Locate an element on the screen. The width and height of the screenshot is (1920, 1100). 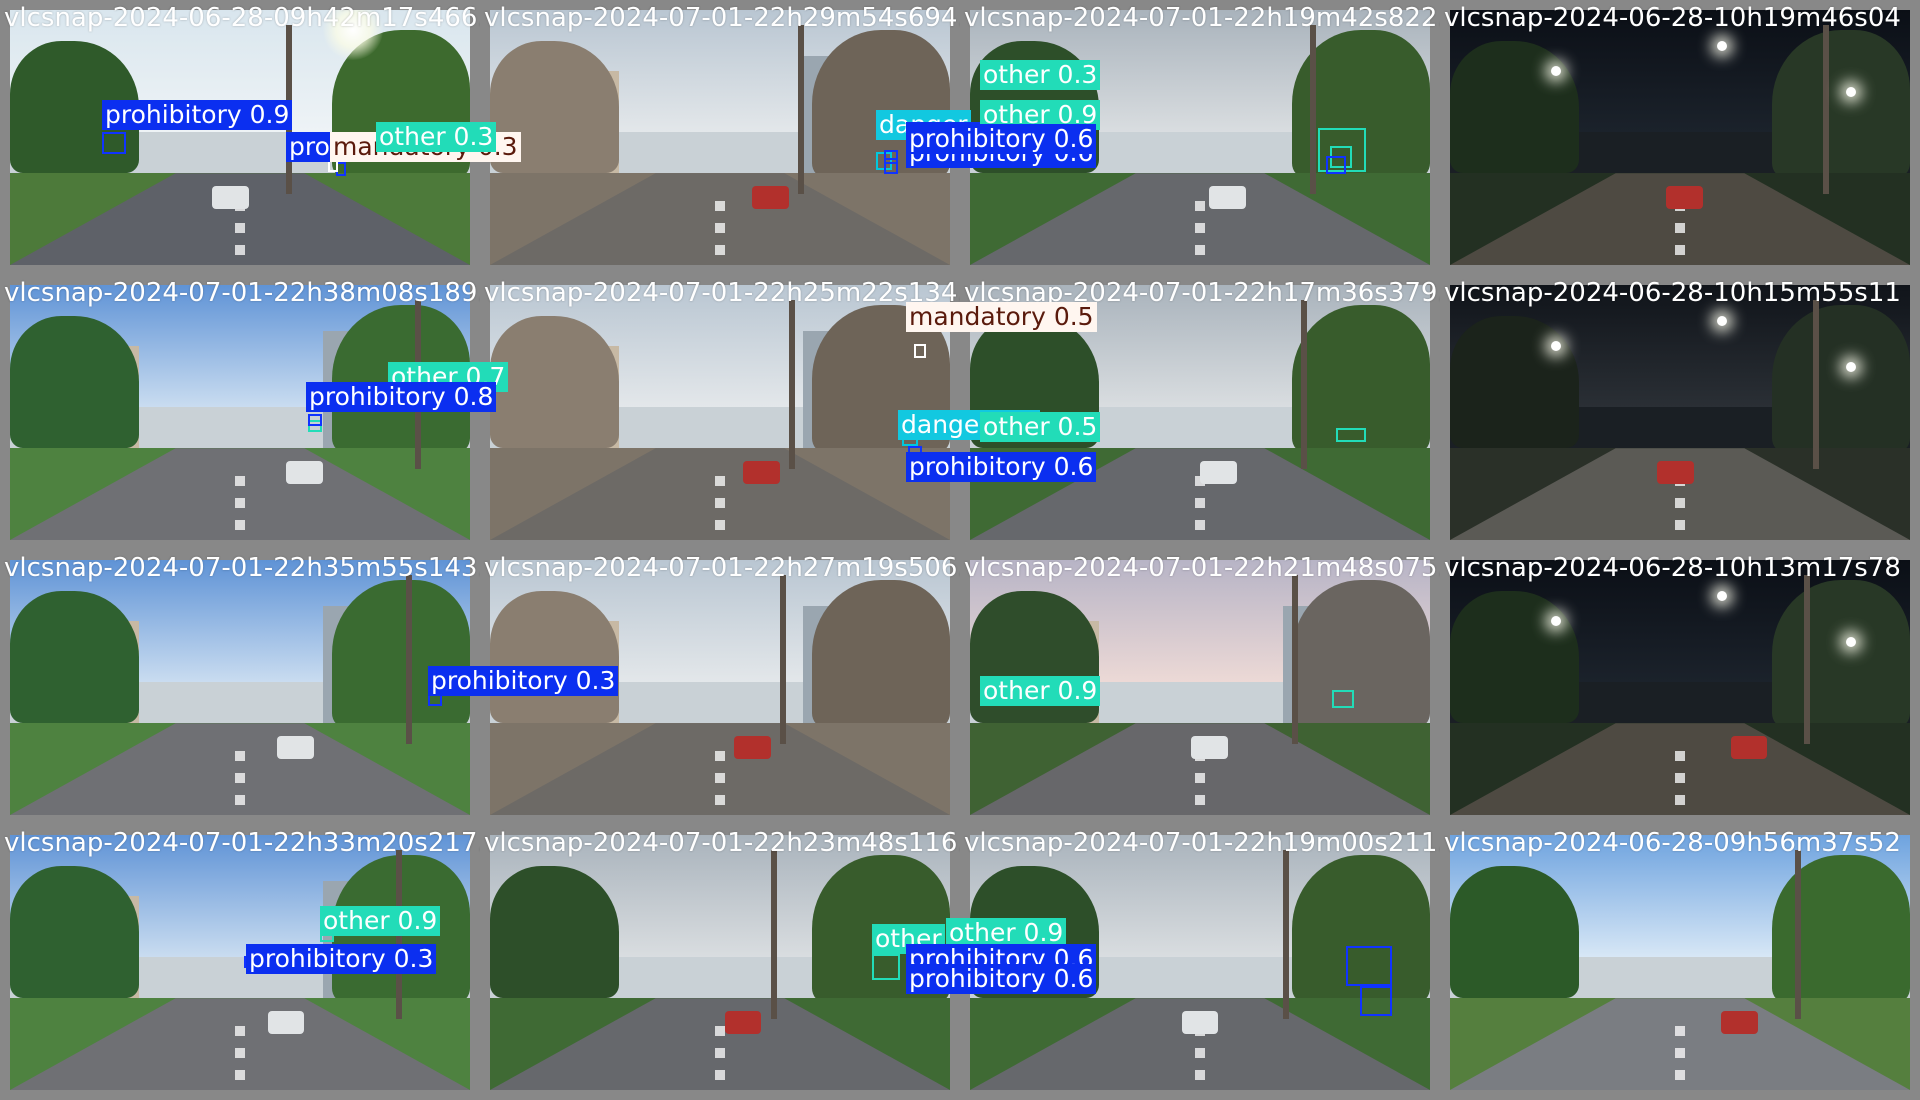
image-filename: vlcsnap-2024-07-01-22h27m19s506.jpg is located at coordinates (722, 568).